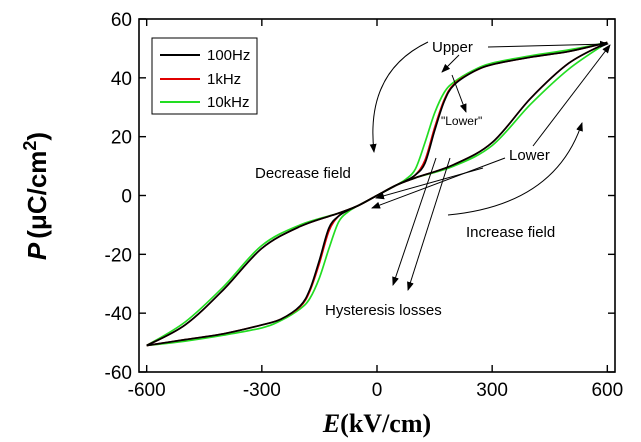  I want to click on y-tick-label: 60, so click(121, 20).